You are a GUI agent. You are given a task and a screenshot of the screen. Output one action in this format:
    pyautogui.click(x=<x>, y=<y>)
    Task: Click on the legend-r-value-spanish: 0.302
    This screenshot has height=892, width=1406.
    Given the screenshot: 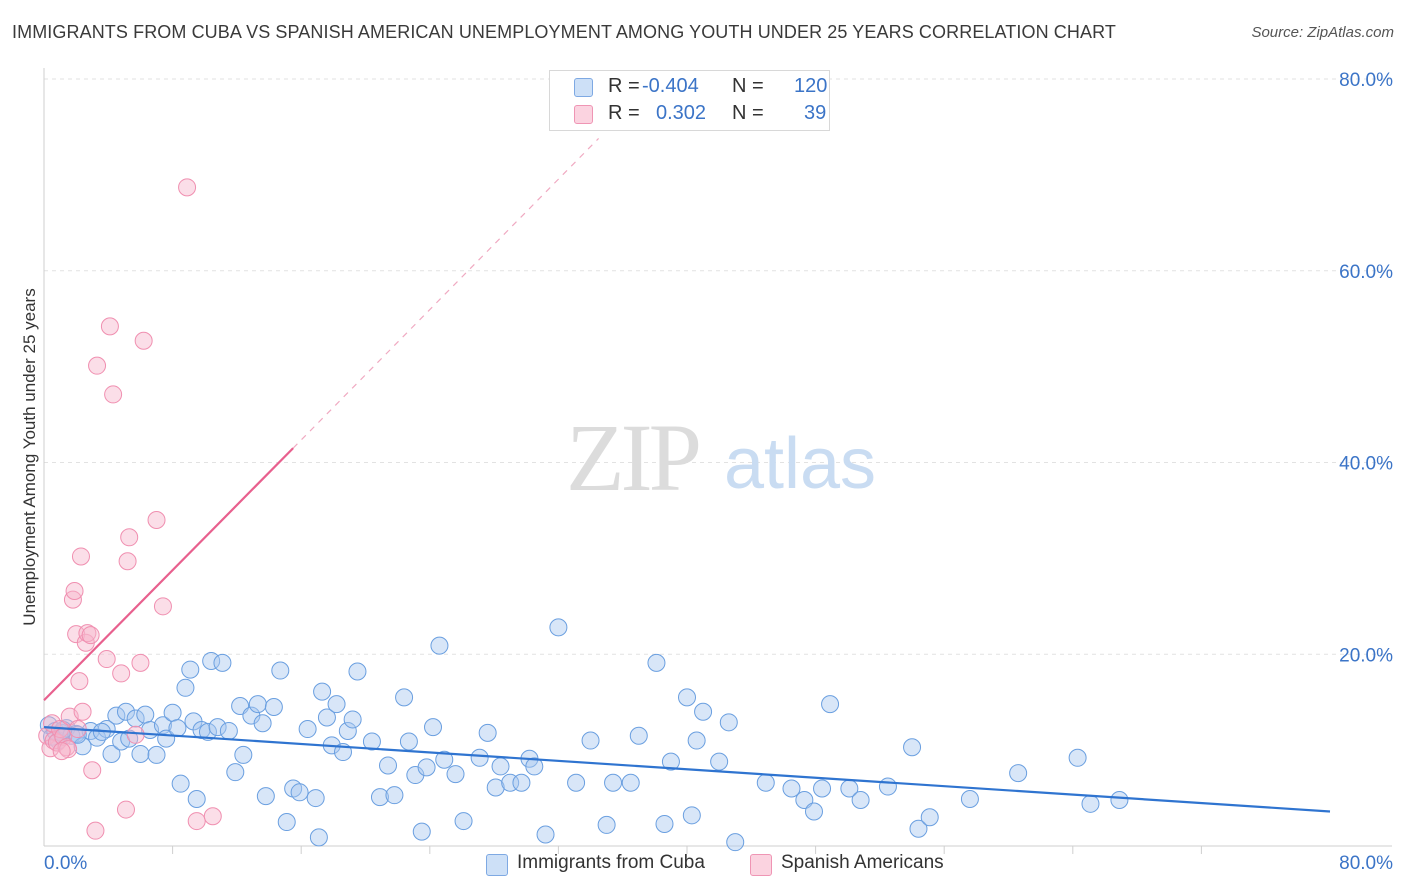 What is the action you would take?
    pyautogui.click(x=681, y=113)
    